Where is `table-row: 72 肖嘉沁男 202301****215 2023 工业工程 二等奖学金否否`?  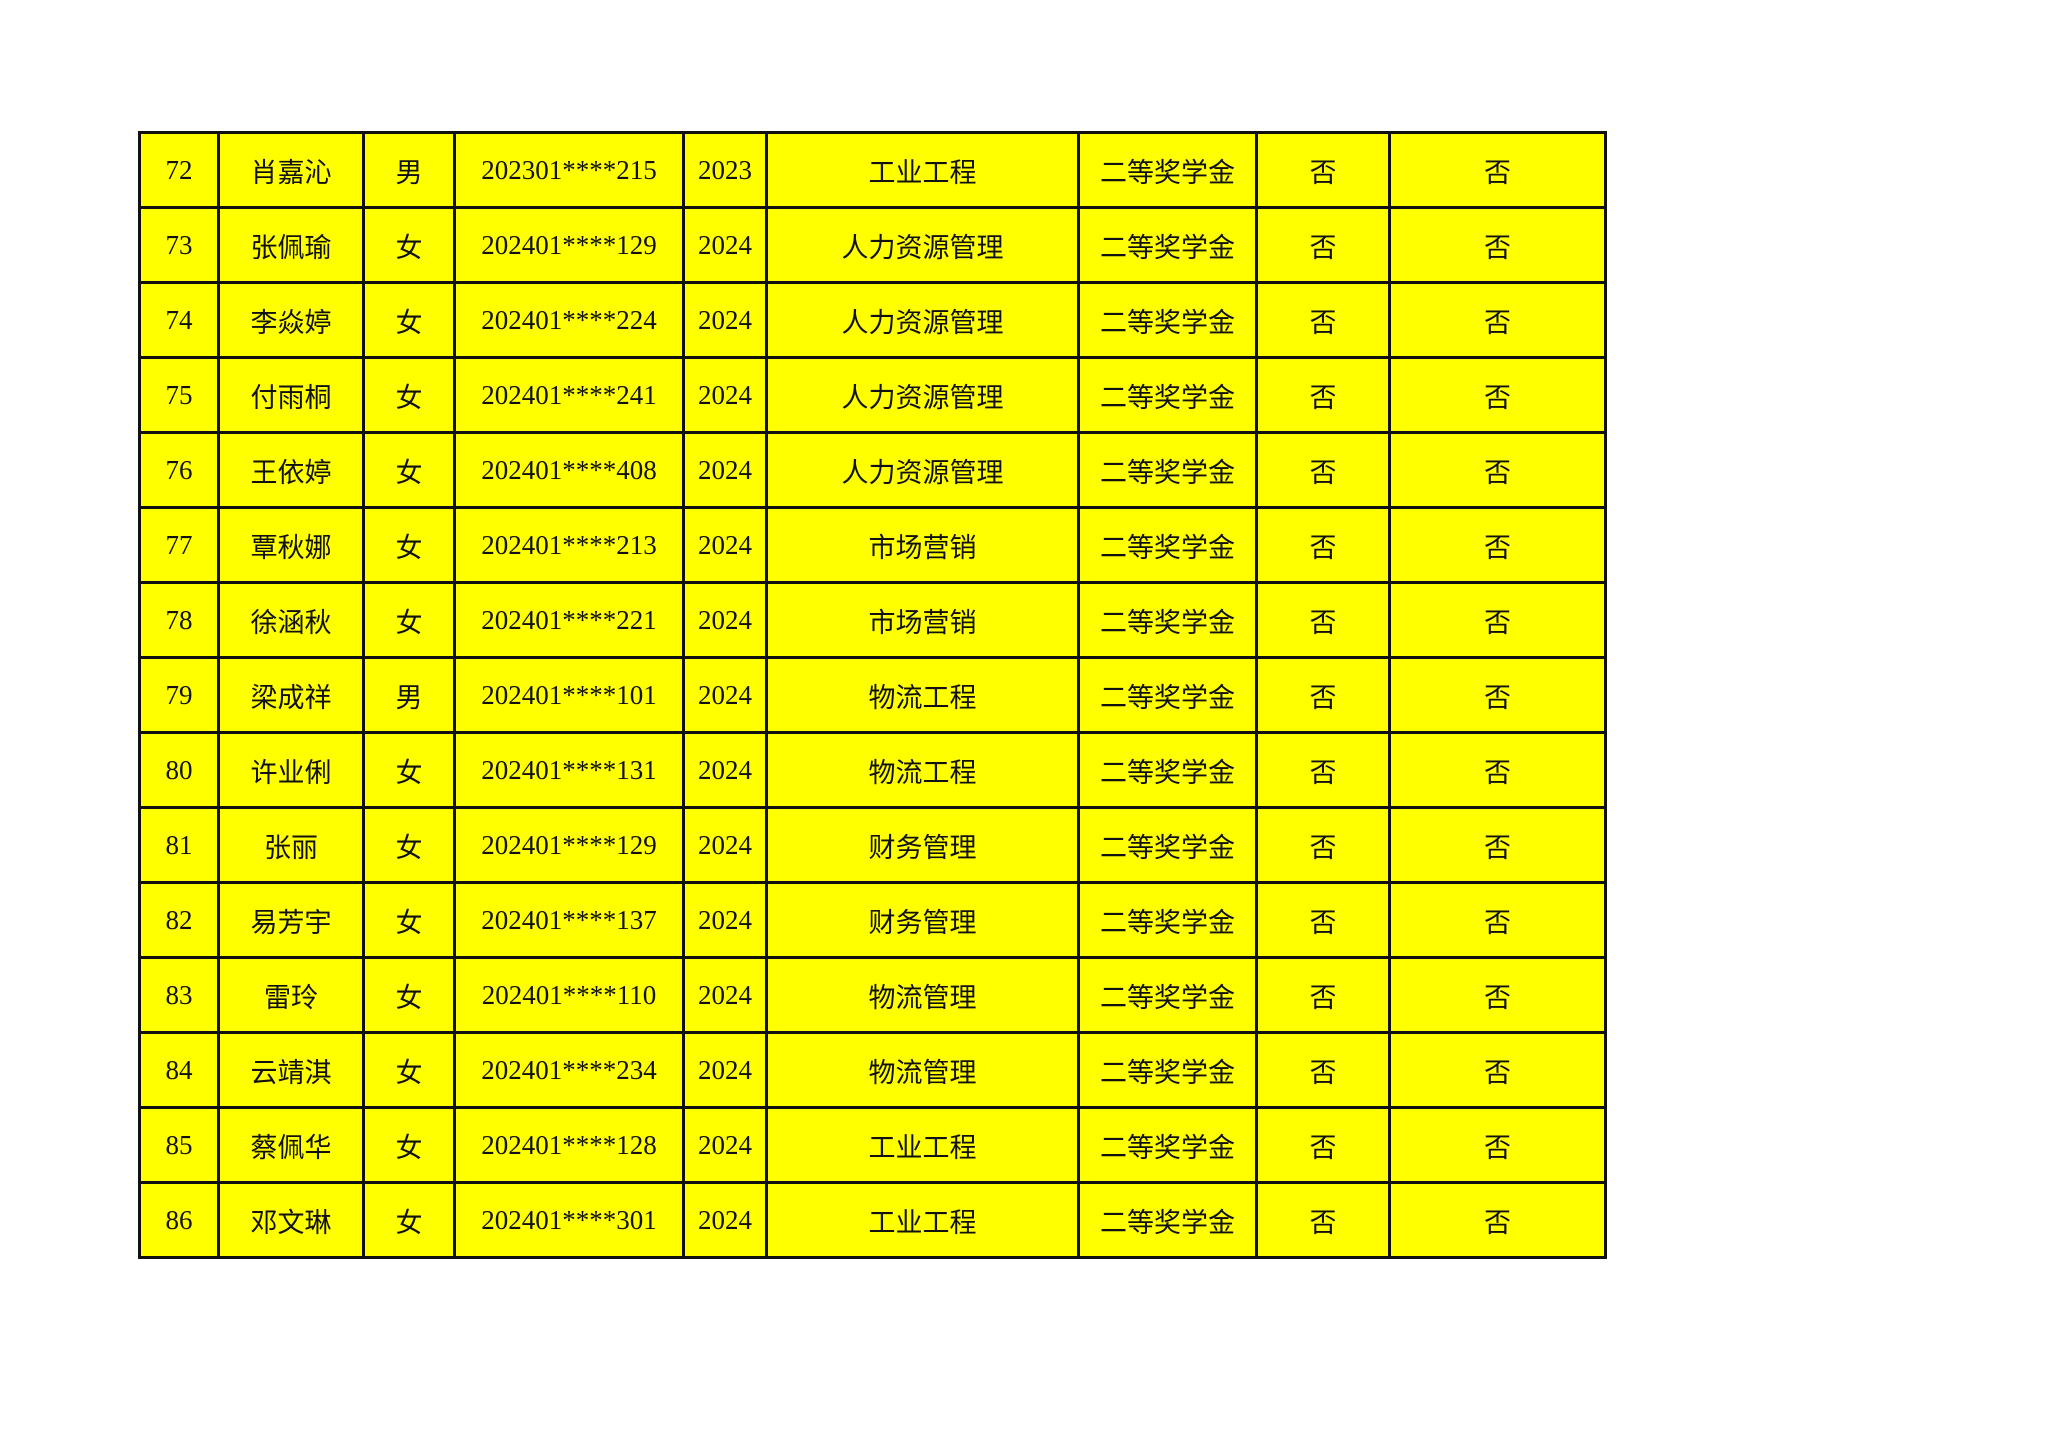 table-row: 72 肖嘉沁男 202301****215 2023 工业工程 二等奖学金否否 is located at coordinates (872, 170).